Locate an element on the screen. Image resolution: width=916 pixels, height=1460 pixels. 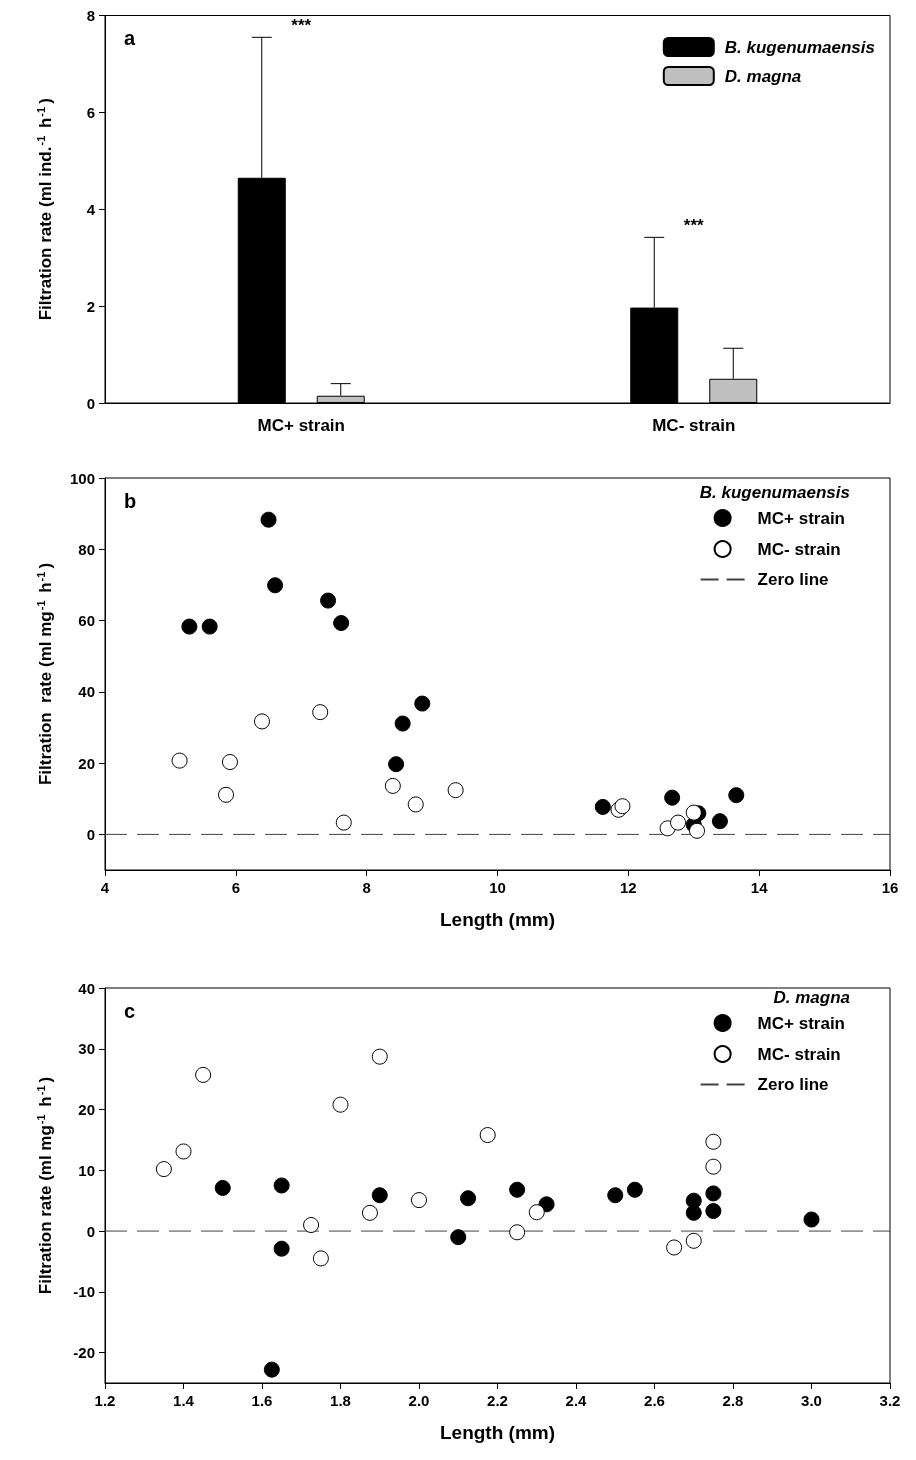
x-tick-label: 8 is located at coordinates (366, 887).